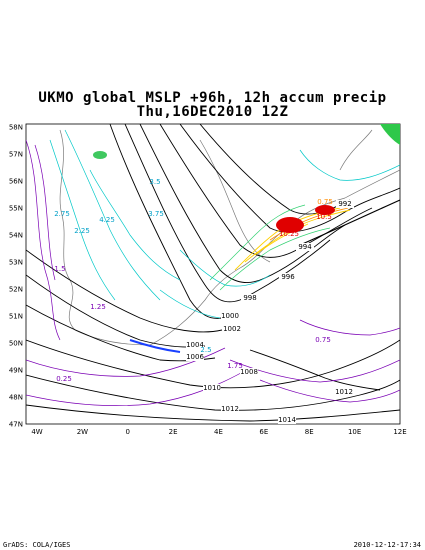  Describe the element at coordinates (16, 398) in the screenshot. I see `lat-tick-label: 48N` at that location.